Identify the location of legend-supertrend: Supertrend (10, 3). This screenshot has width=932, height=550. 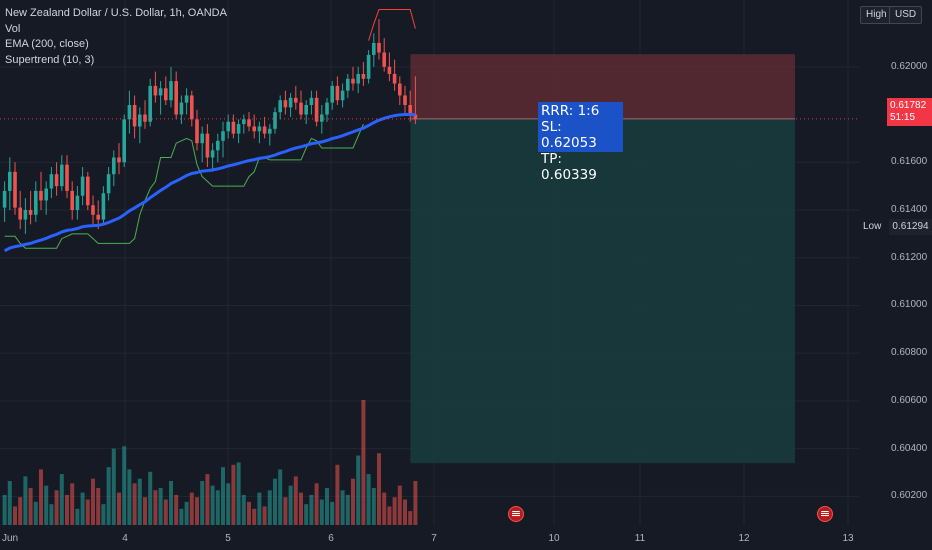
(50, 59).